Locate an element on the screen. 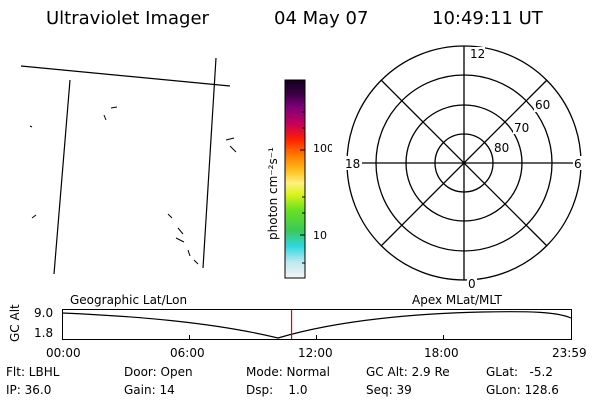  time-tick-0600: 06:00 is located at coordinates (187, 353).